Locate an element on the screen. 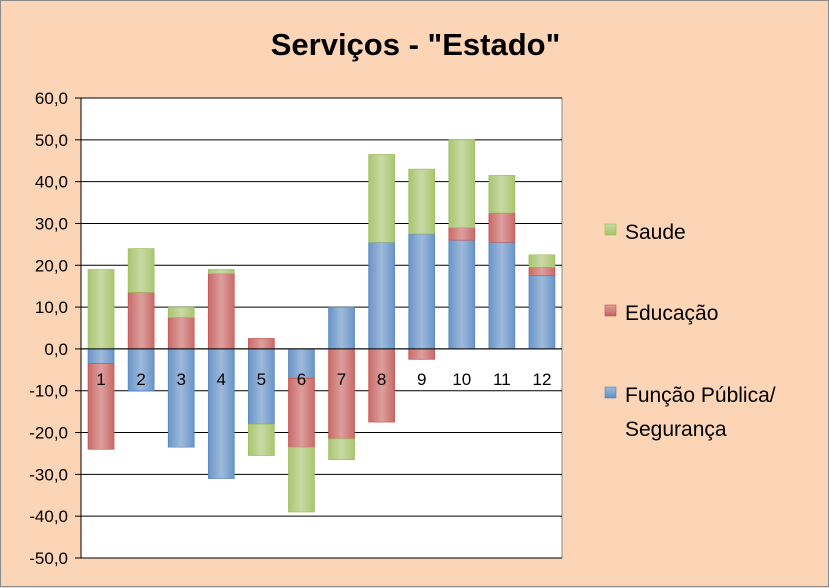  y-tick-label: 50,0 is located at coordinates (51, 140).